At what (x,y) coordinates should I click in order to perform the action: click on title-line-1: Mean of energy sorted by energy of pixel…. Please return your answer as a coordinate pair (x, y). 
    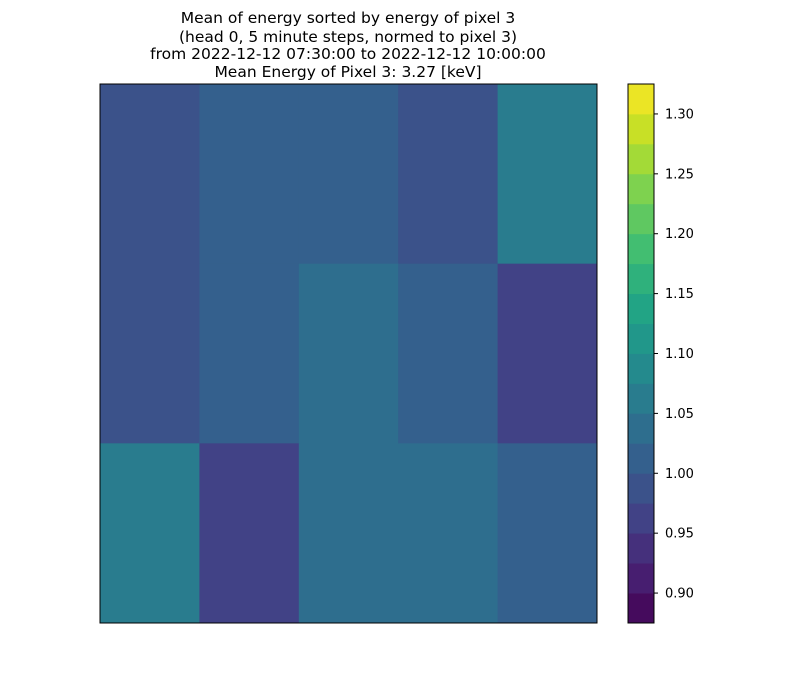
    Looking at the image, I should click on (348, 18).